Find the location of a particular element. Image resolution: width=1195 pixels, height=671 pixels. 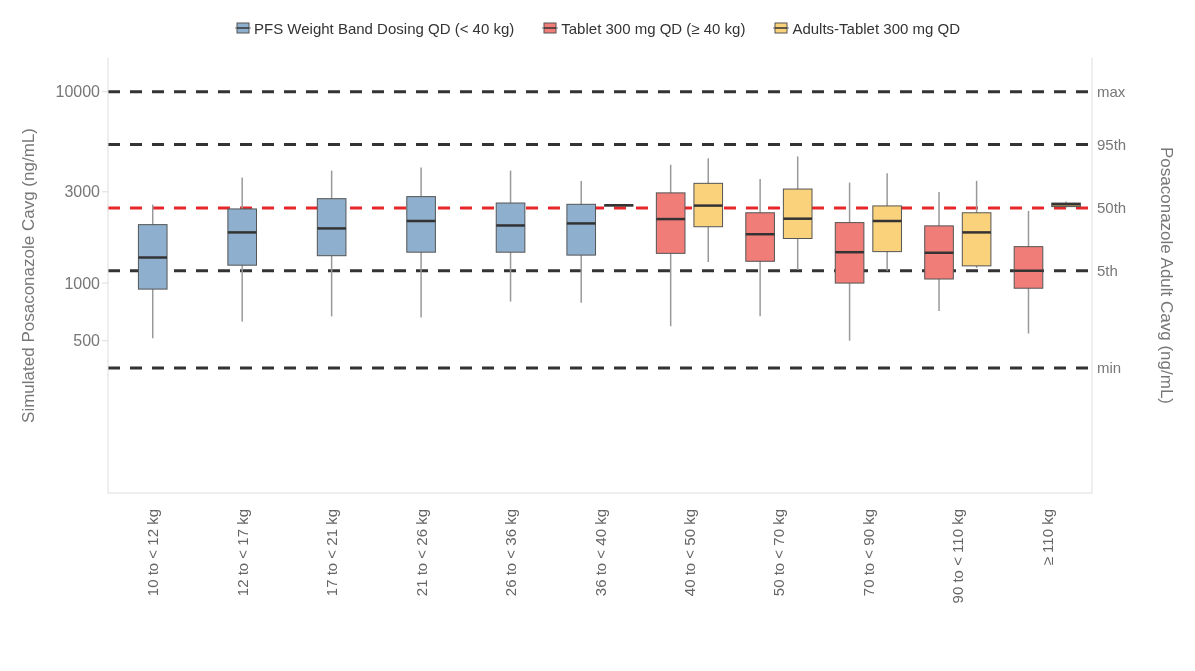

x-tick-label: ≥ 110 kg is located at coordinates (1047, 537).